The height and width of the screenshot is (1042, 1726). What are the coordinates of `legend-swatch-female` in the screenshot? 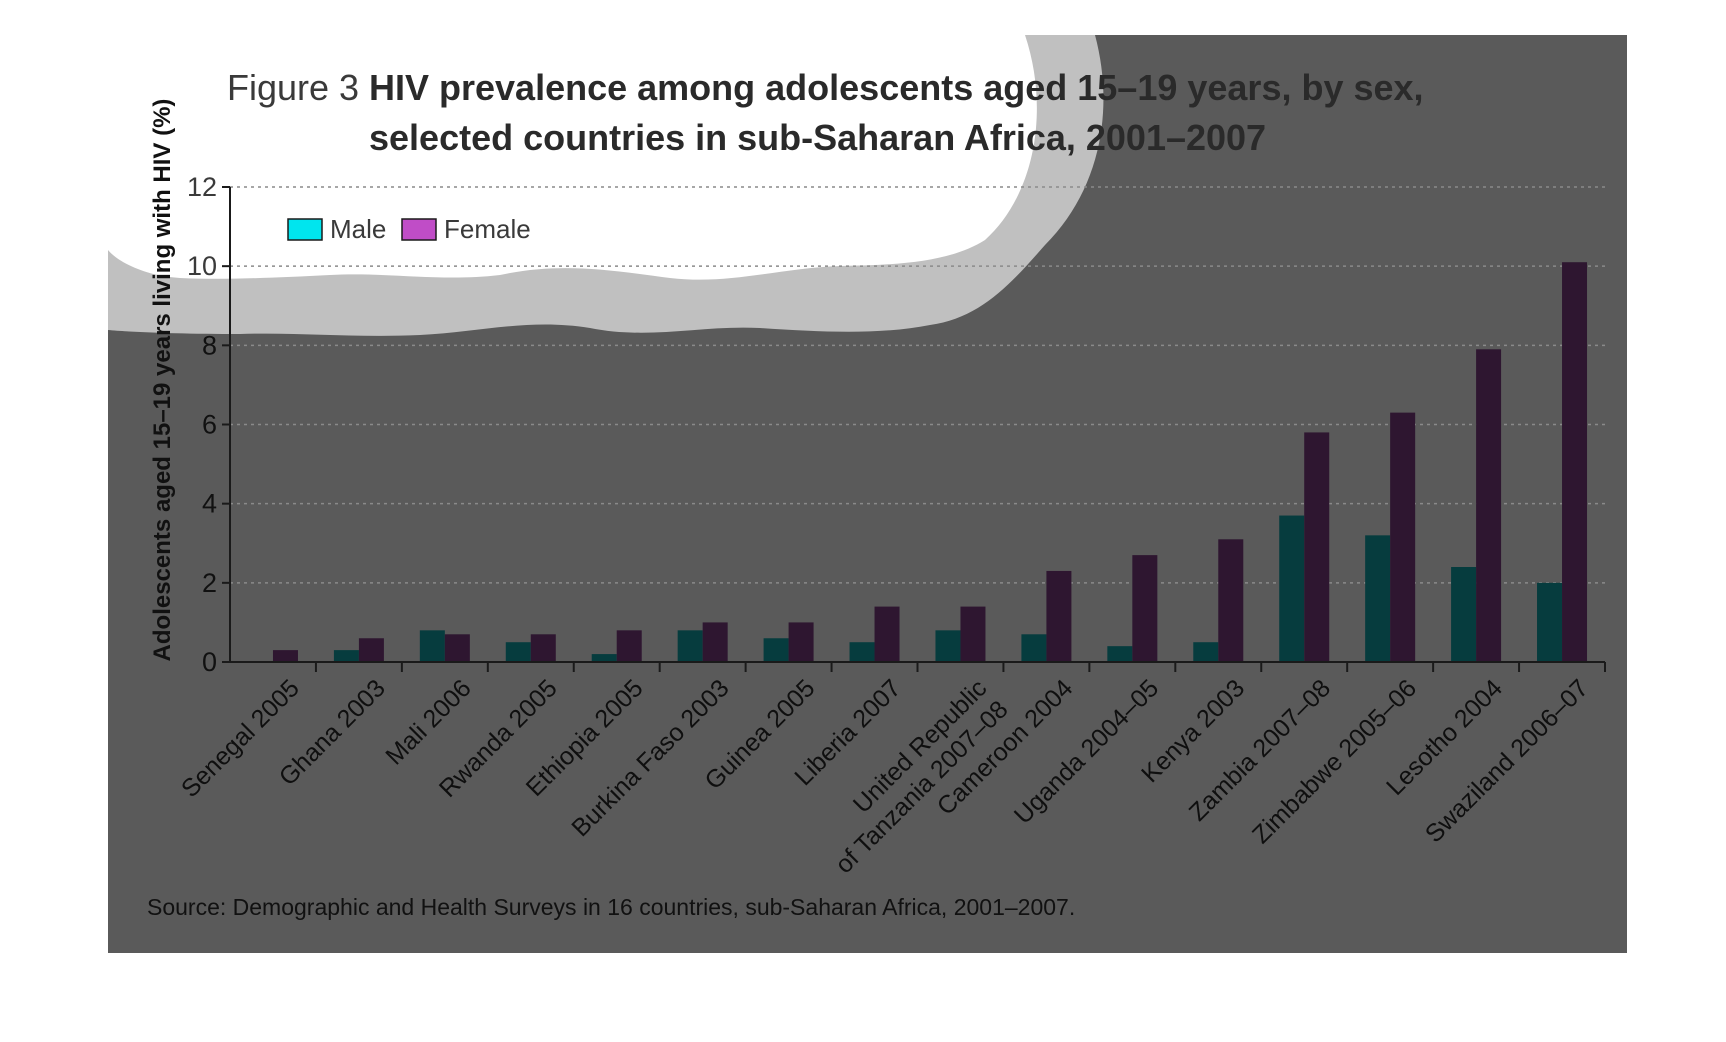 It's located at (419, 229).